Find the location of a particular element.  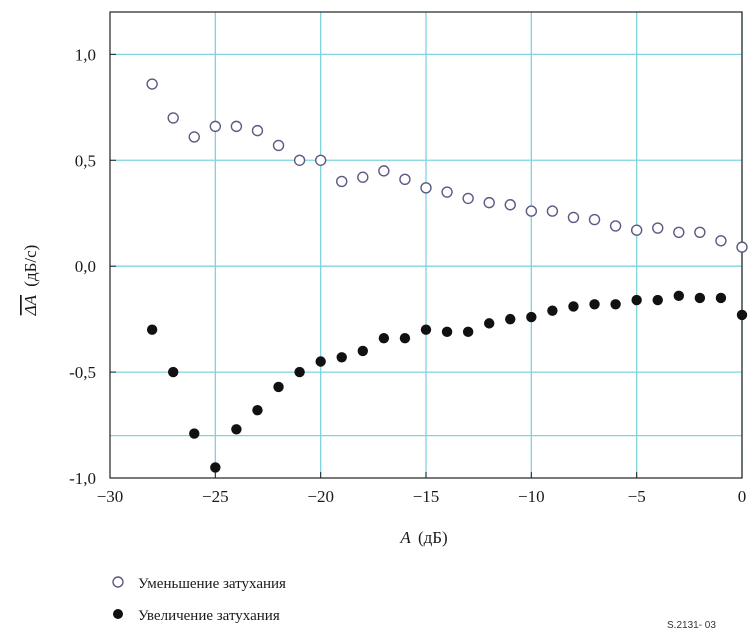

y-tick-label: 0,0 is located at coordinates (85, 266).